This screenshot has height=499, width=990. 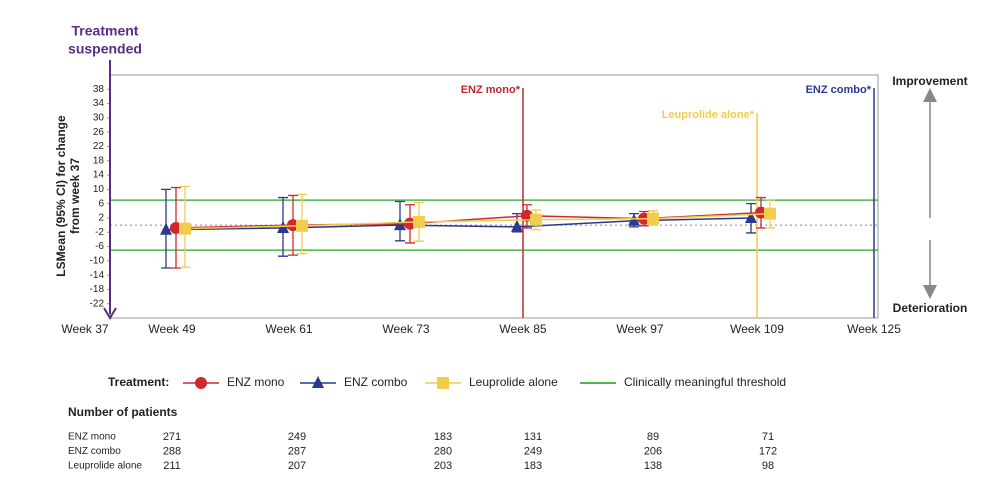 I want to click on y-tick-label: -6, so click(x=99, y=246).